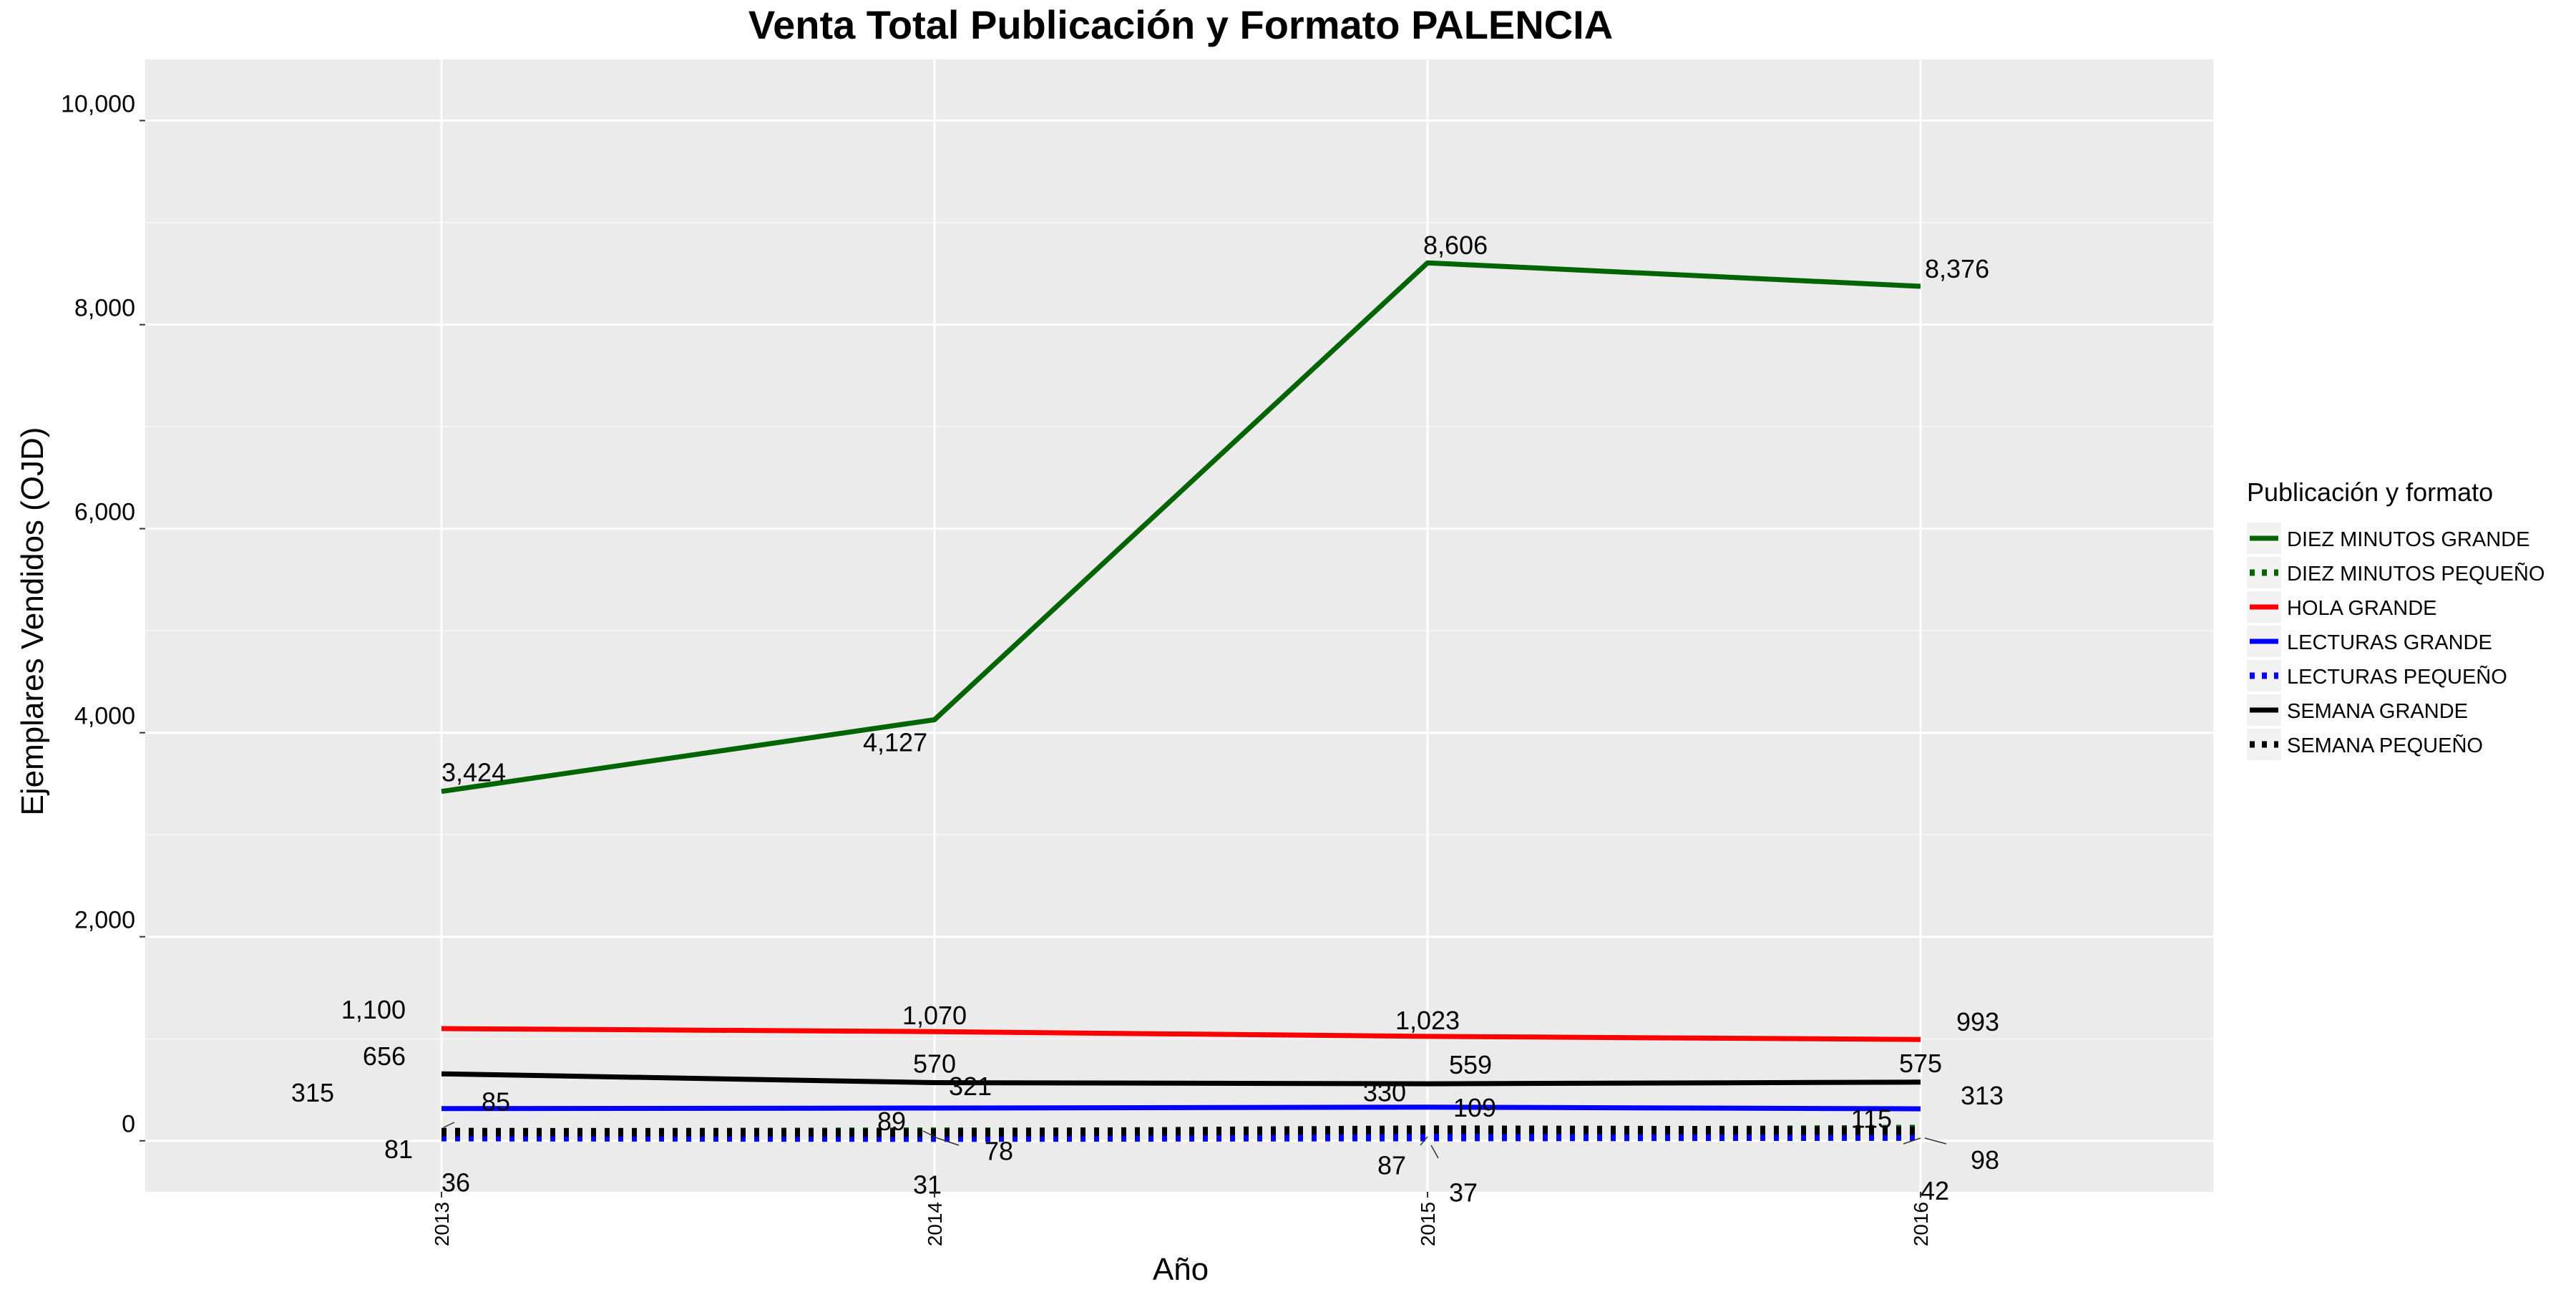 The image size is (2576, 1292). Describe the element at coordinates (1384, 1092) in the screenshot. I see `data-label-lecturas-grande: 330` at that location.